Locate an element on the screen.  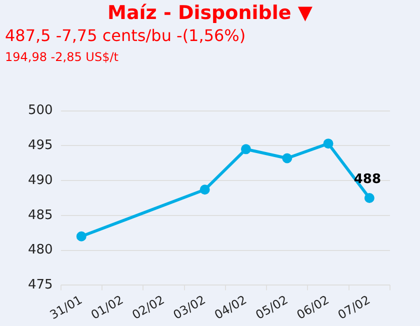
y-tick-label: 495 is located at coordinates (40, 146).